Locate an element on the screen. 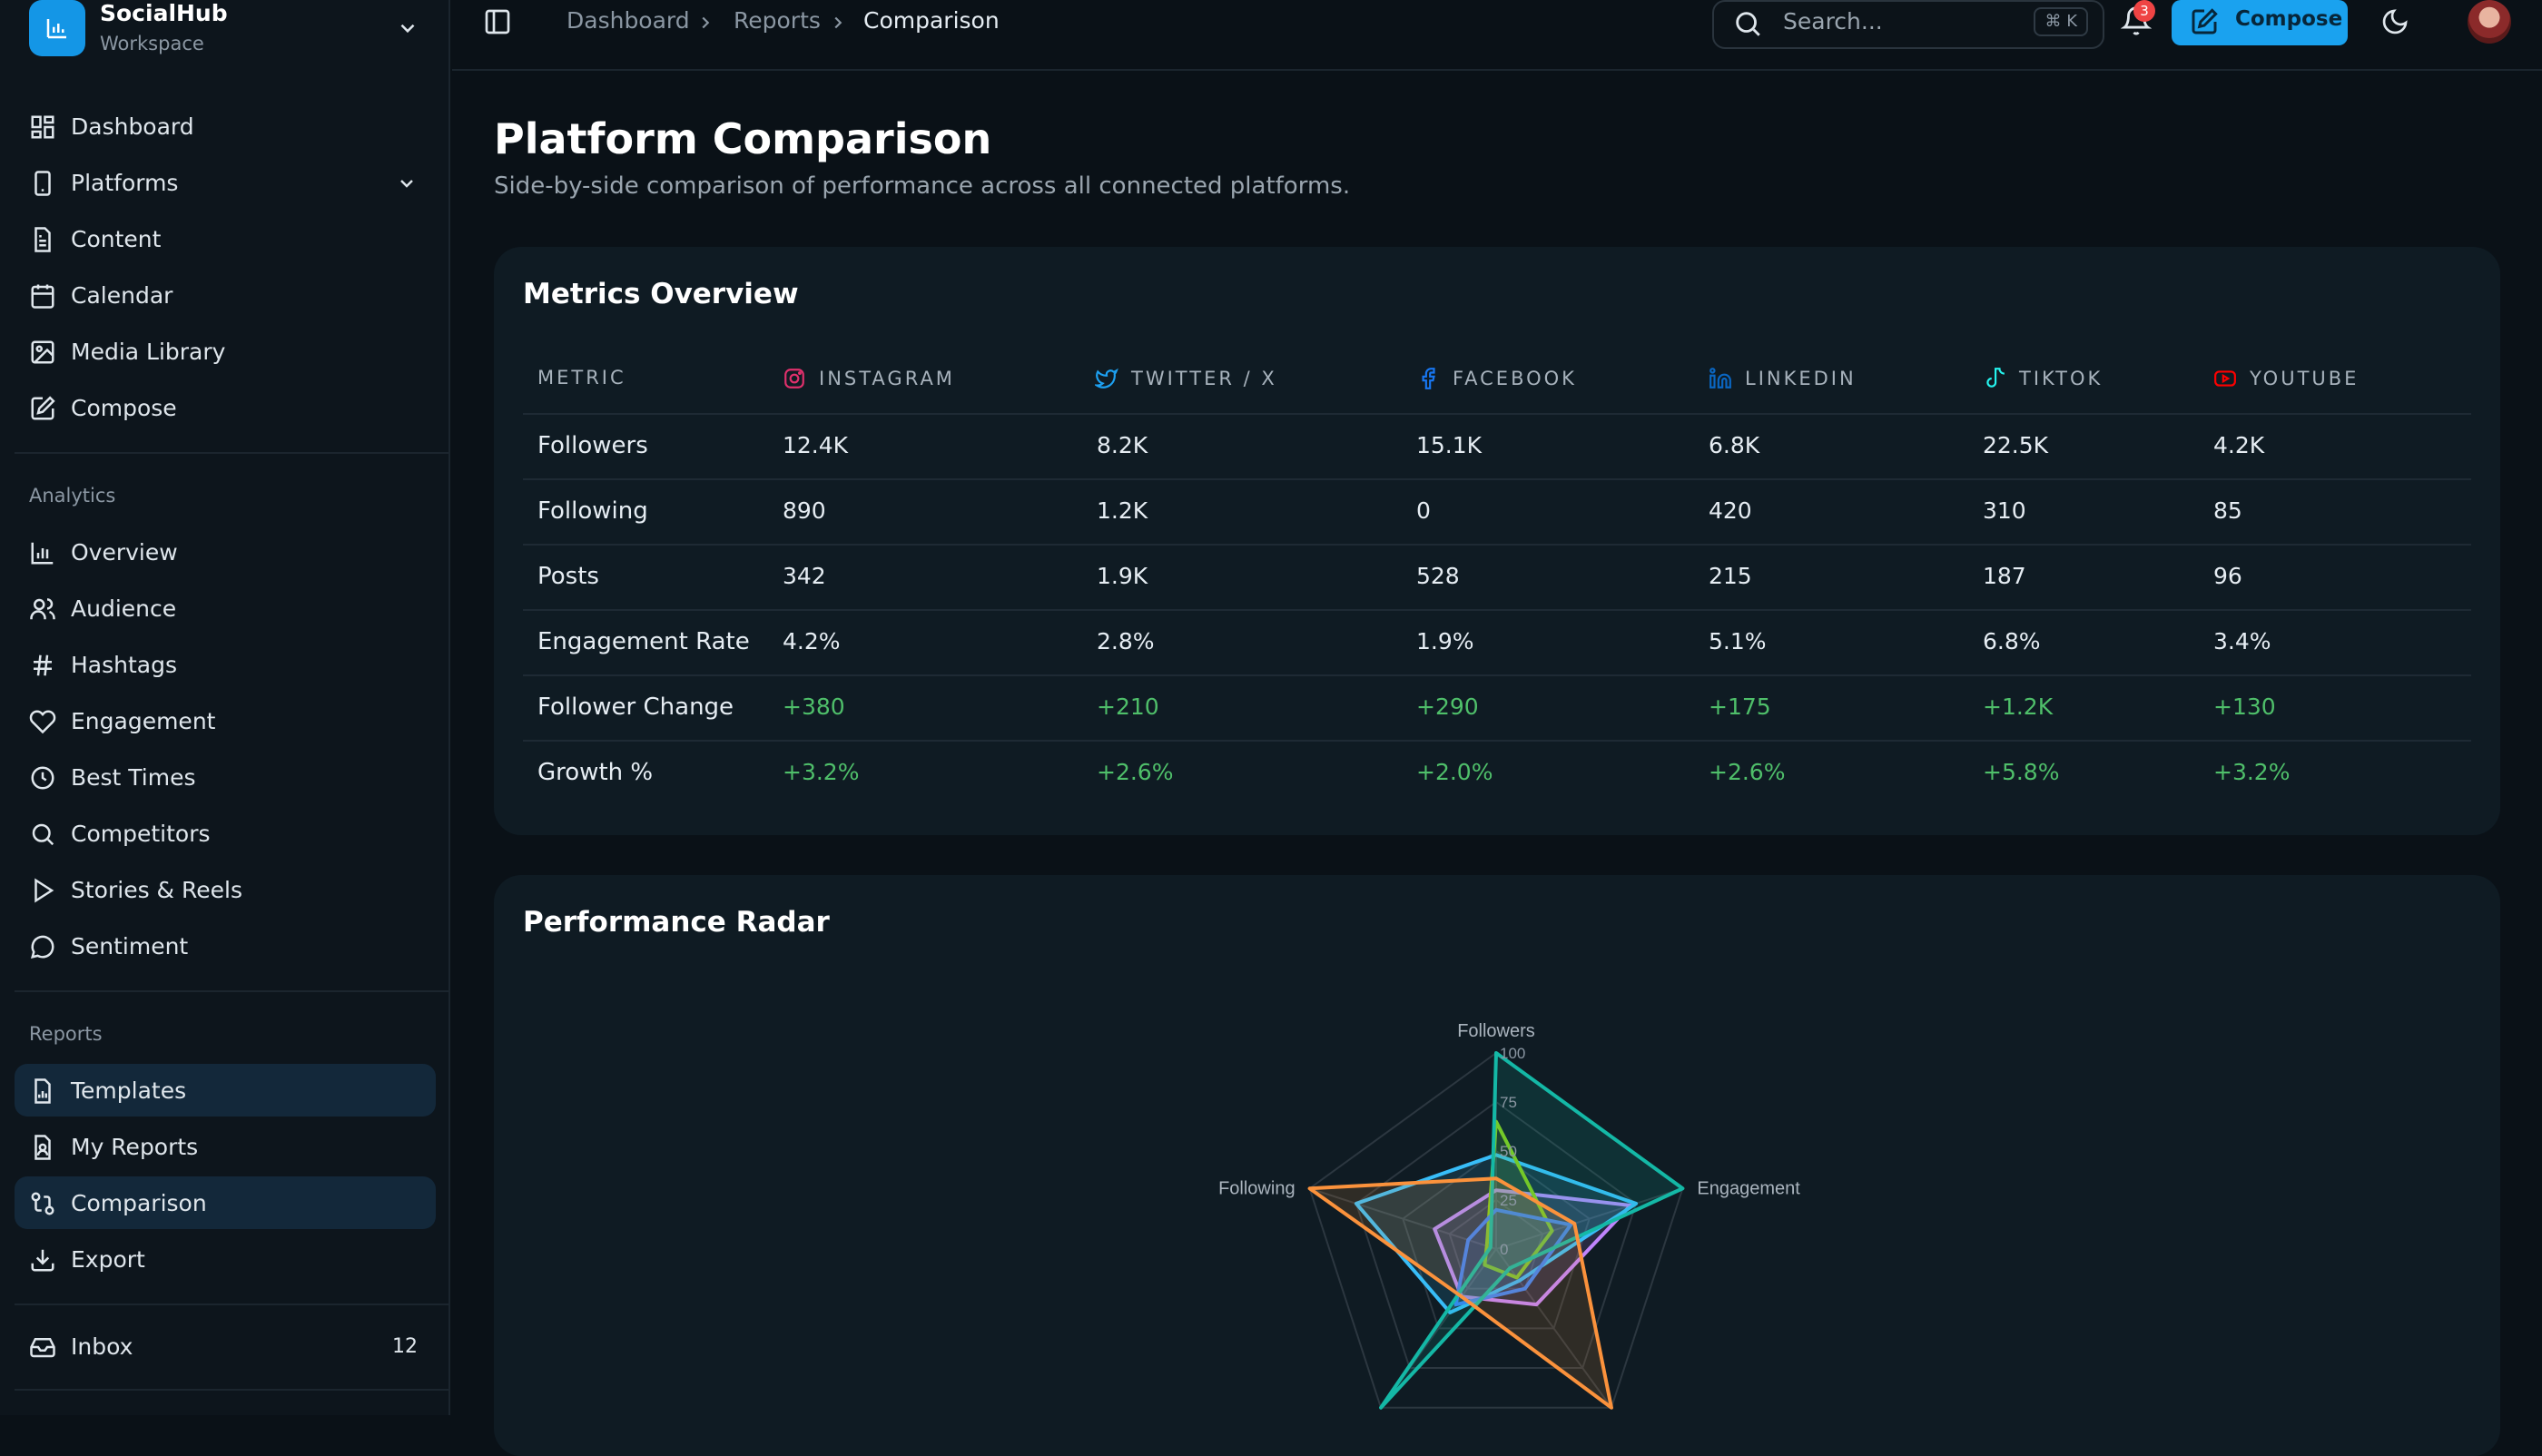 This screenshot has width=2542, height=1456. sidebar-item-label: Engagement is located at coordinates (143, 720).